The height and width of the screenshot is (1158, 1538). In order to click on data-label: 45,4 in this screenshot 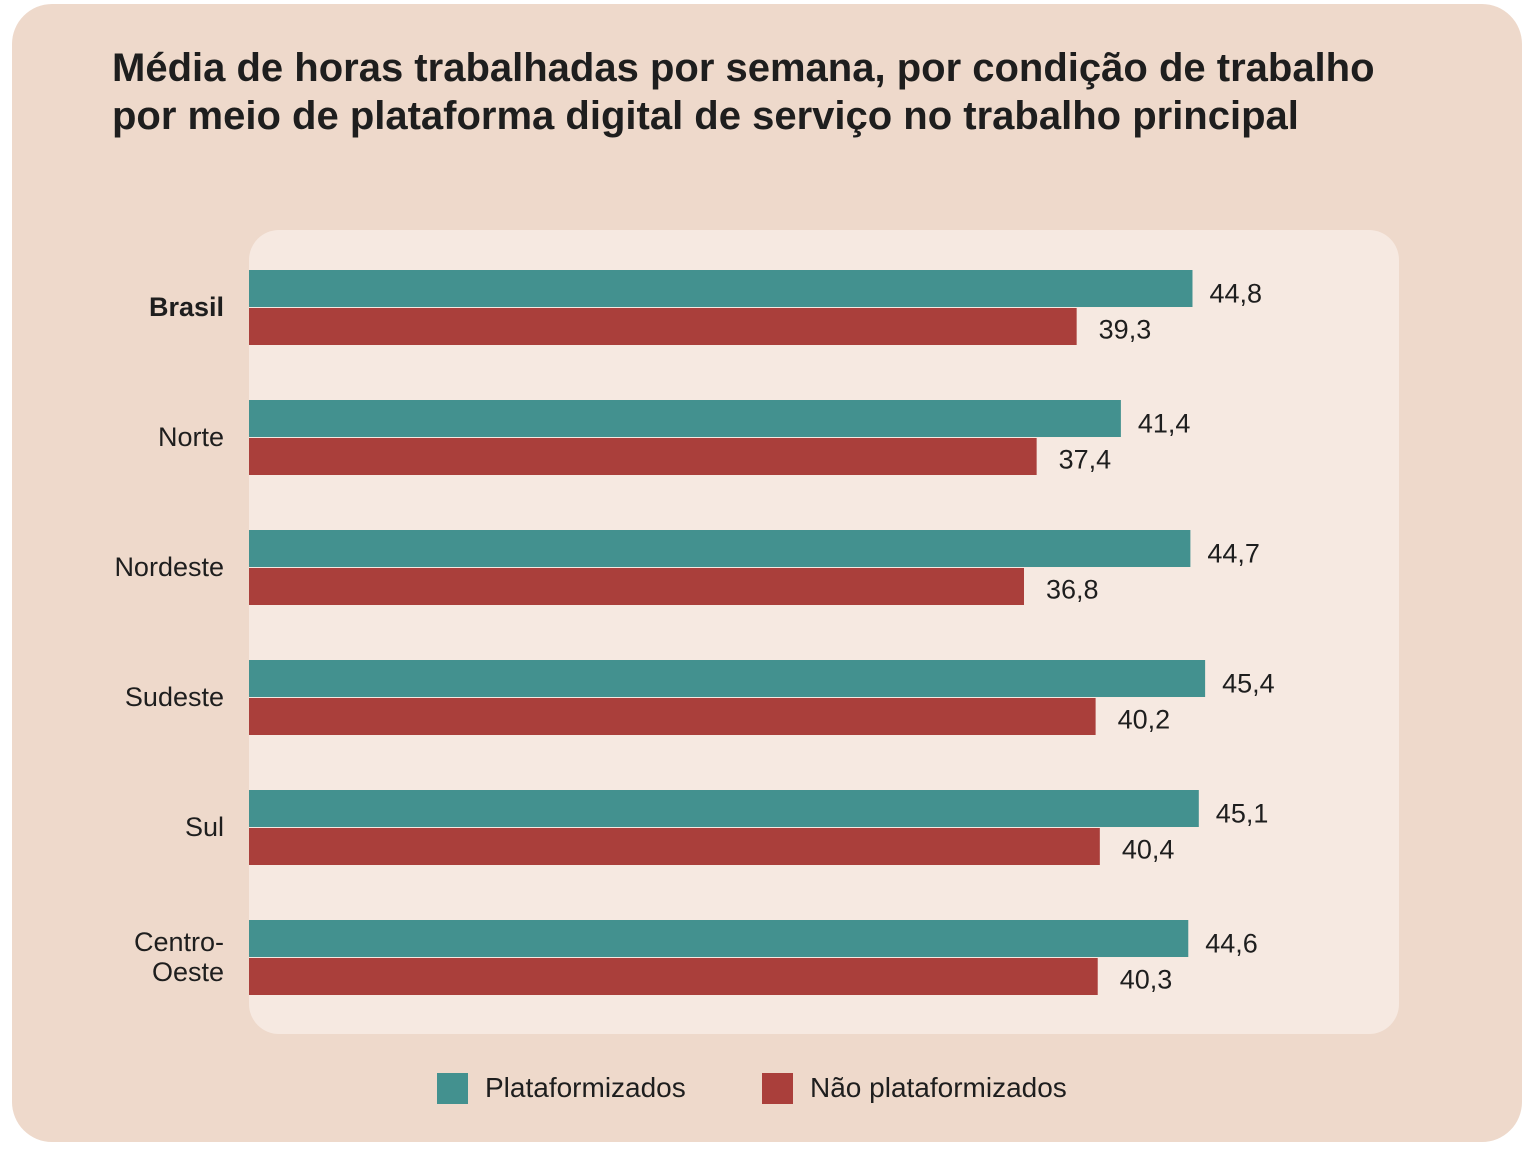, I will do `click(1248, 684)`.